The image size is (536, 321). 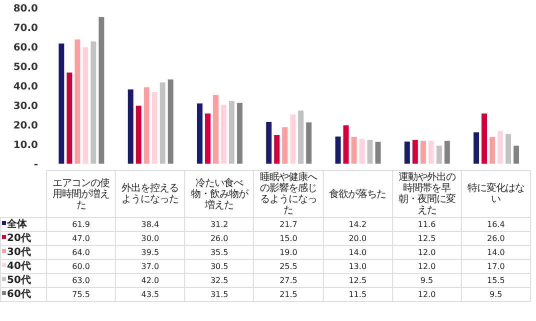 I want to click on data-label: 11.6, so click(x=427, y=225).